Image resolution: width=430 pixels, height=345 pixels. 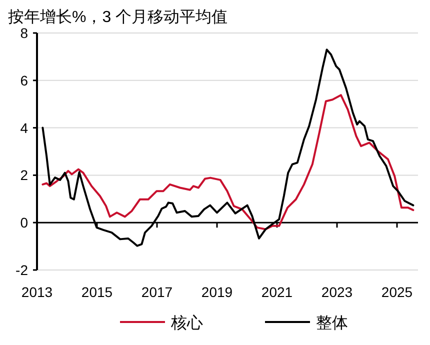 I want to click on y-tick-label: 8, so click(x=24, y=33).